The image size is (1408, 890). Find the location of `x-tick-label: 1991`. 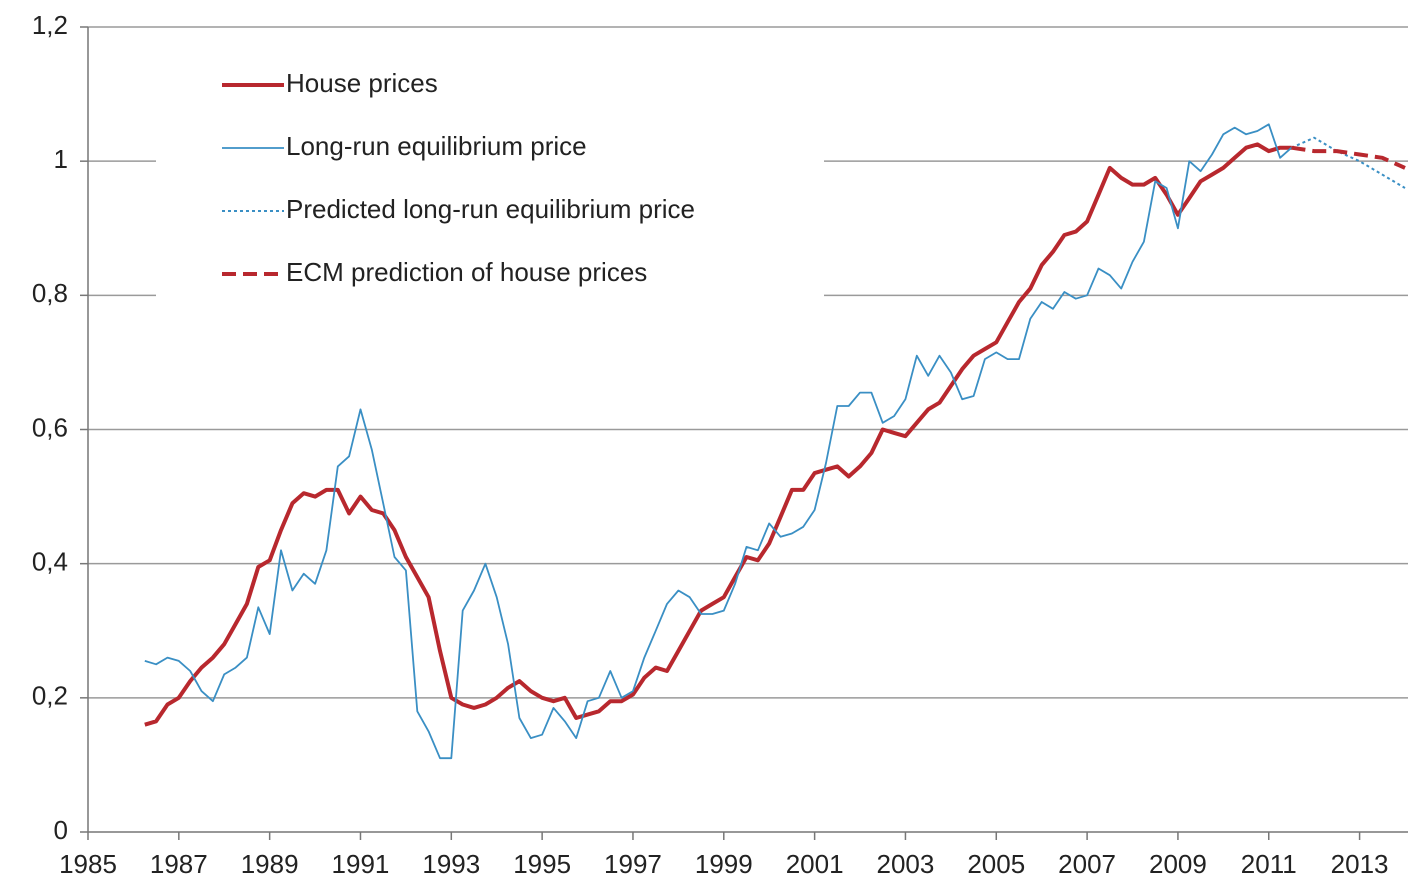

x-tick-label: 1991 is located at coordinates (361, 864).